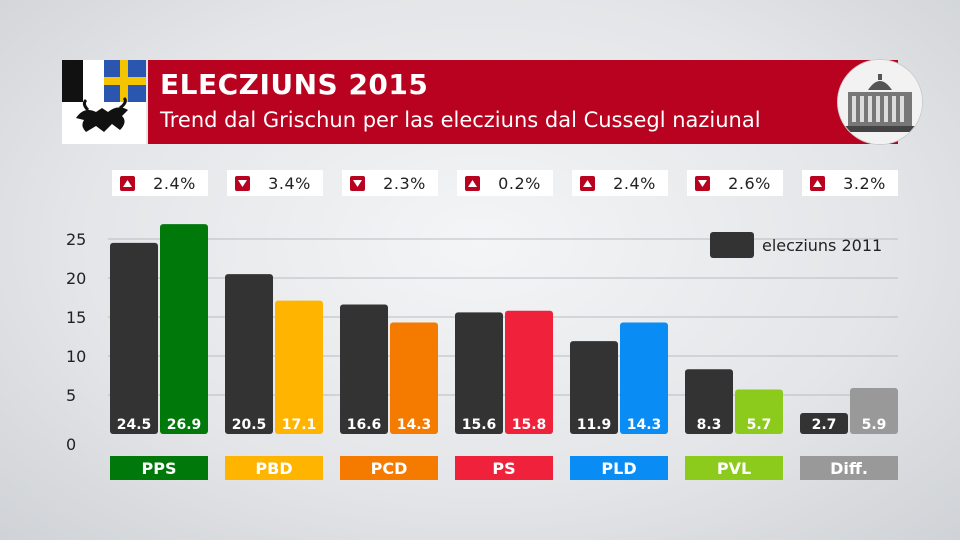 This screenshot has width=960, height=540. What do you see at coordinates (134, 338) in the screenshot?
I see `bar-pps-2011` at bounding box center [134, 338].